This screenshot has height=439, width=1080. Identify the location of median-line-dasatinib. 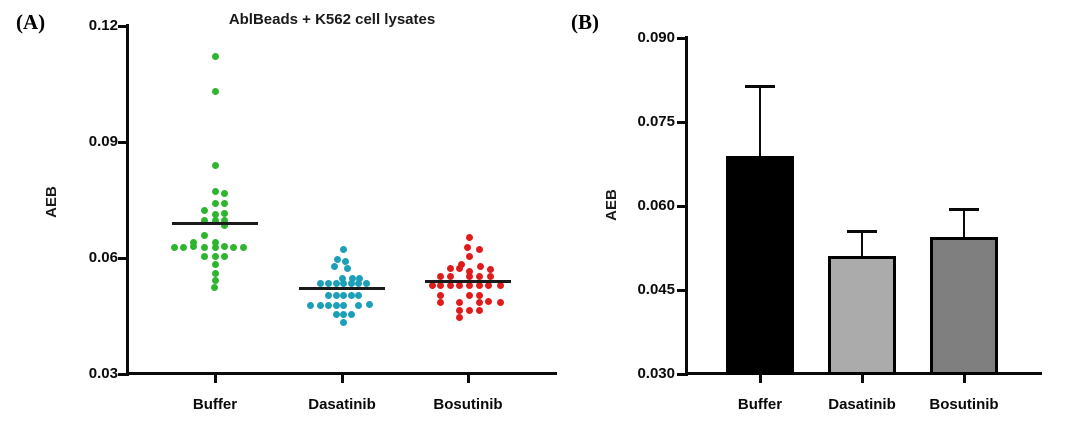
(342, 289).